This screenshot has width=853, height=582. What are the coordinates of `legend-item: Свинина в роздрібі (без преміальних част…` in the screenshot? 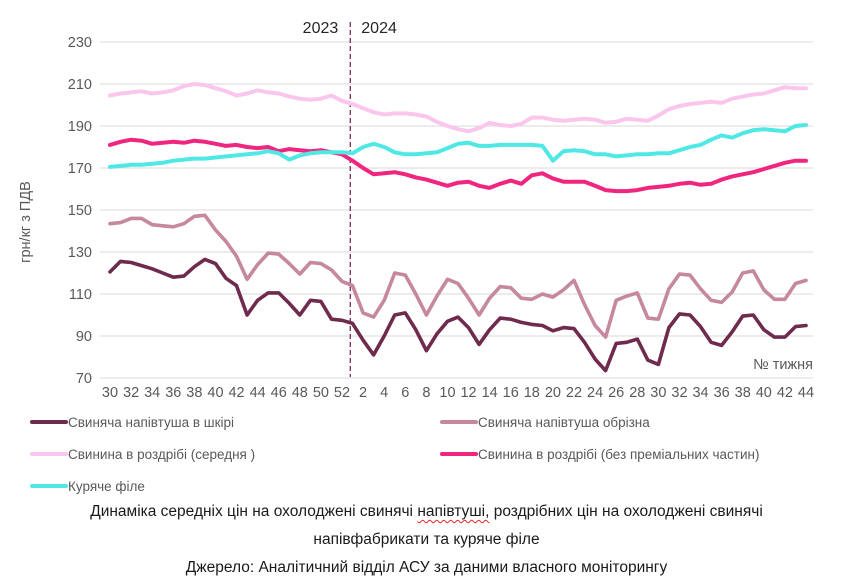 It's located at (599, 454).